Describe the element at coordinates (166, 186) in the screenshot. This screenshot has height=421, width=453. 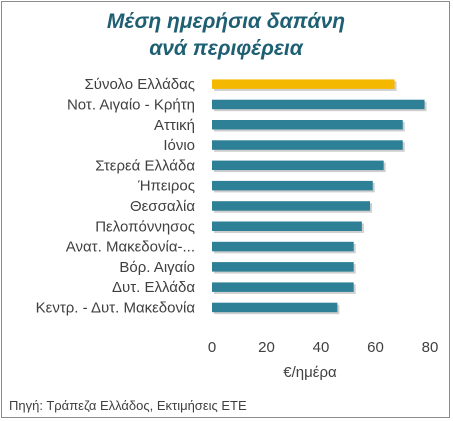
I see `category-label: Ήπειρος` at that location.